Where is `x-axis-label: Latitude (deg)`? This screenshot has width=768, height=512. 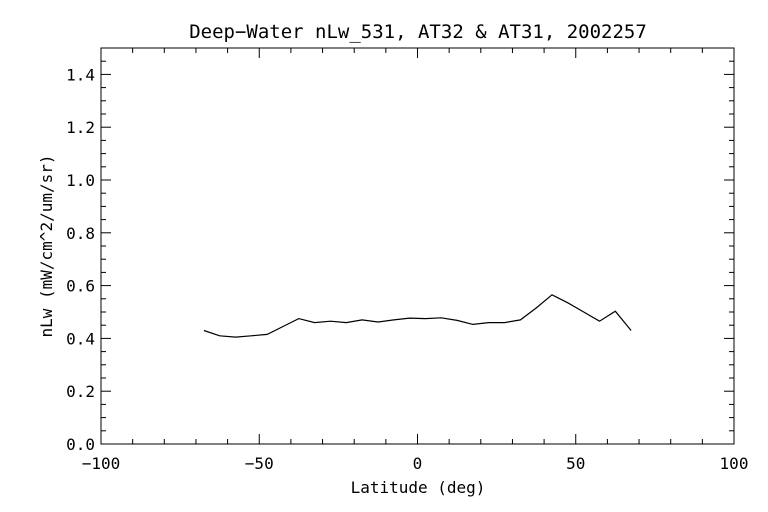
x-axis-label: Latitude (deg) is located at coordinates (418, 487).